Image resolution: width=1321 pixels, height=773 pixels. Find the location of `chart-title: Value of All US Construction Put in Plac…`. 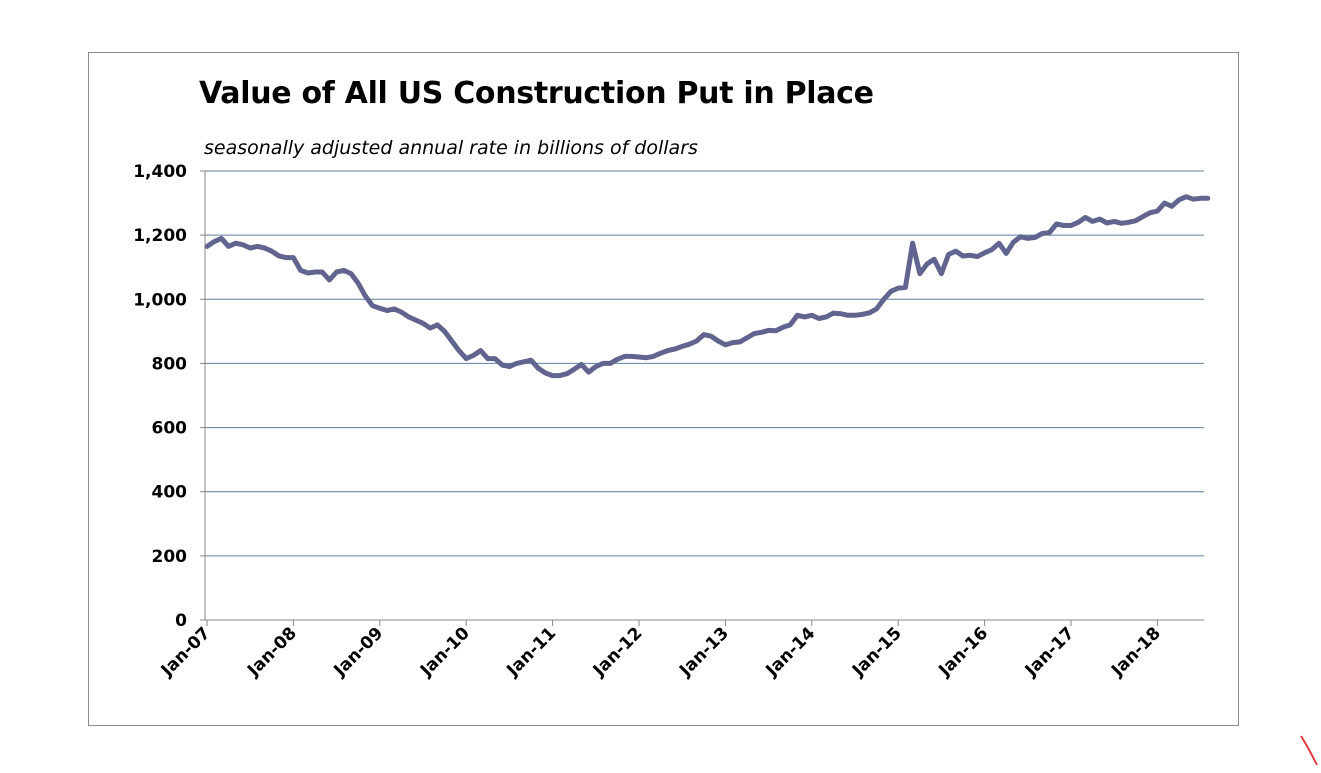

chart-title: Value of All US Construction Put in Plac… is located at coordinates (536, 93).